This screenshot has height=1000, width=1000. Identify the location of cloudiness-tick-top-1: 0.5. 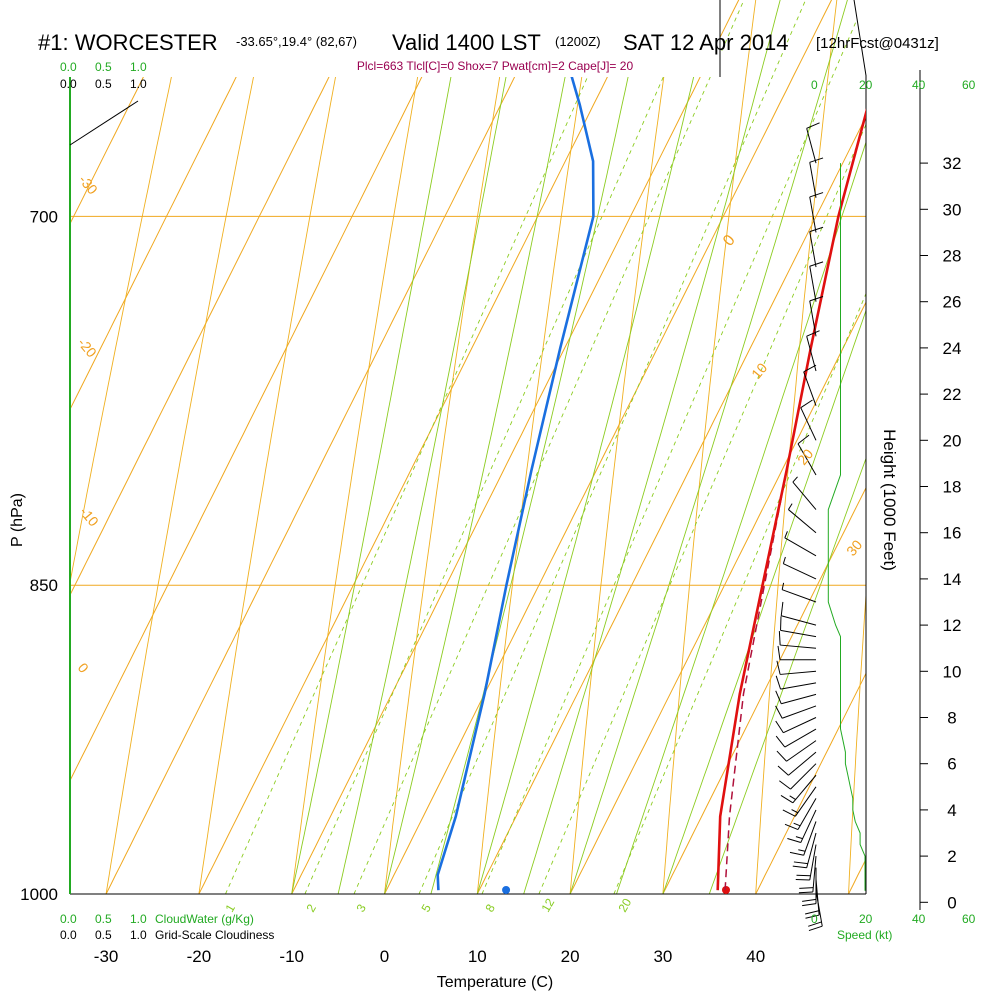
(103, 84).